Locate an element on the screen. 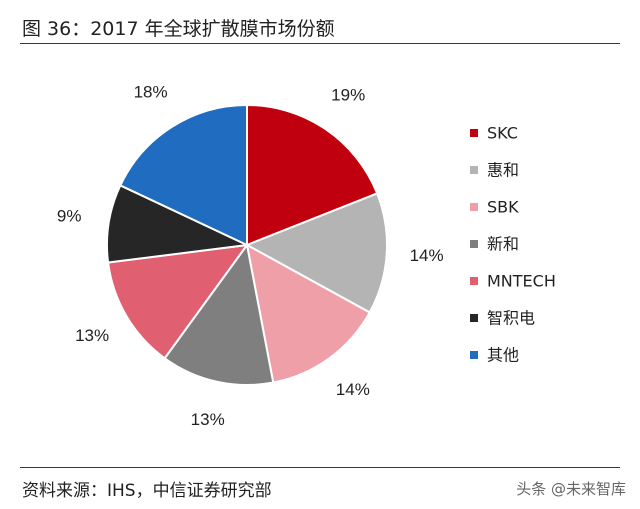 The image size is (640, 509). source-note: 资料来源：IHS，中信证券研究部 is located at coordinates (147, 491).